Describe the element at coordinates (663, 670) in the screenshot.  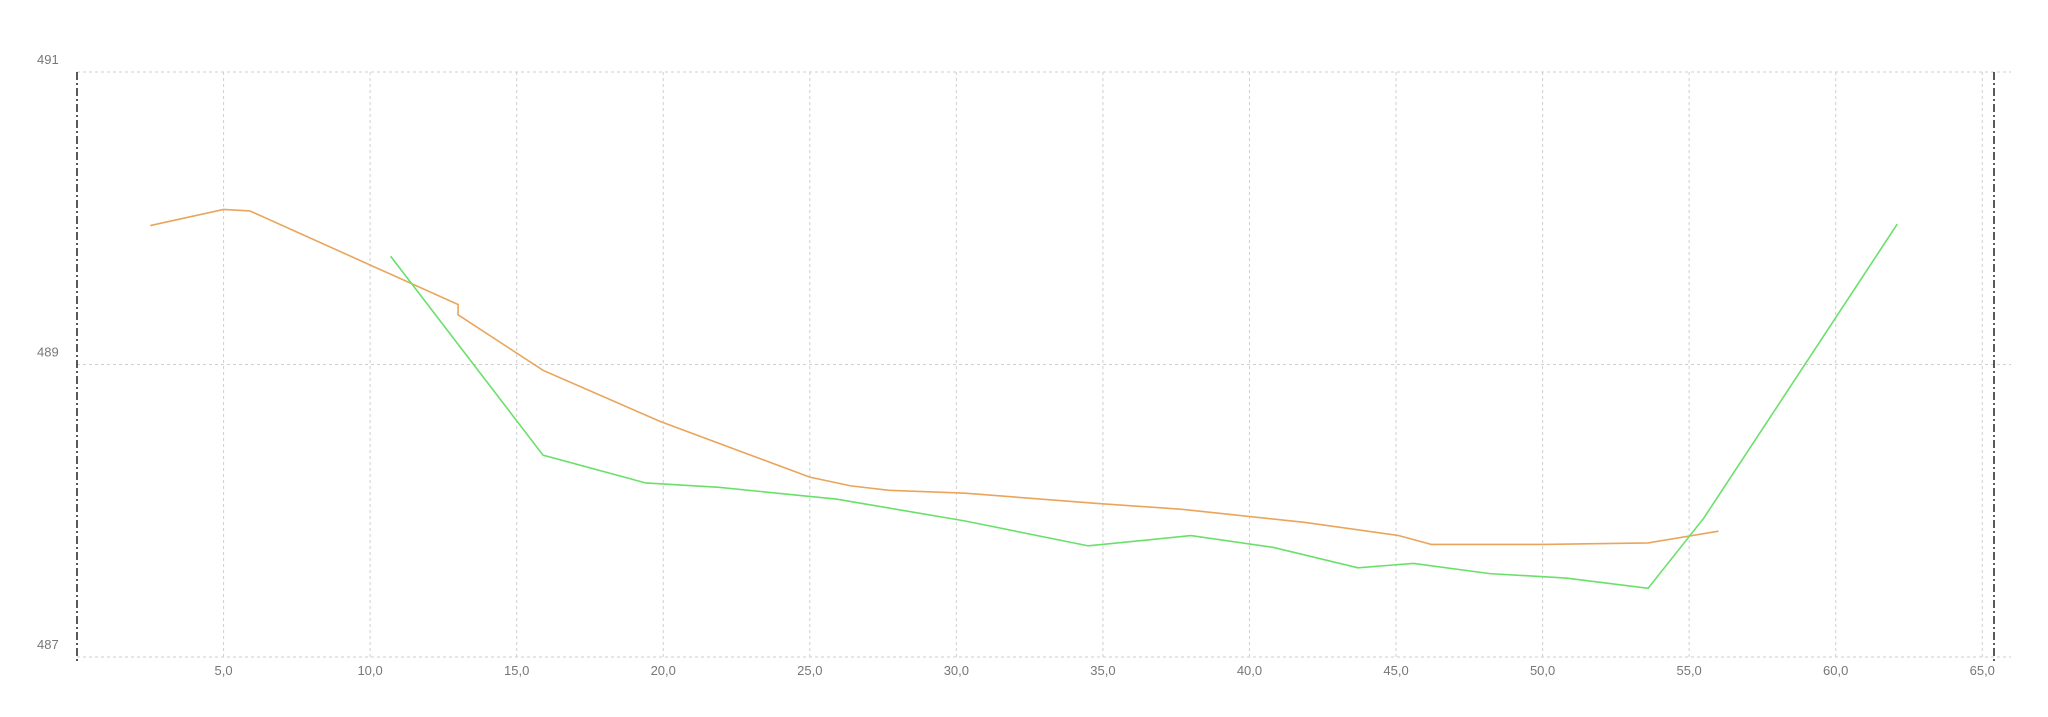
I see `x-tick-label: 20,0` at that location.